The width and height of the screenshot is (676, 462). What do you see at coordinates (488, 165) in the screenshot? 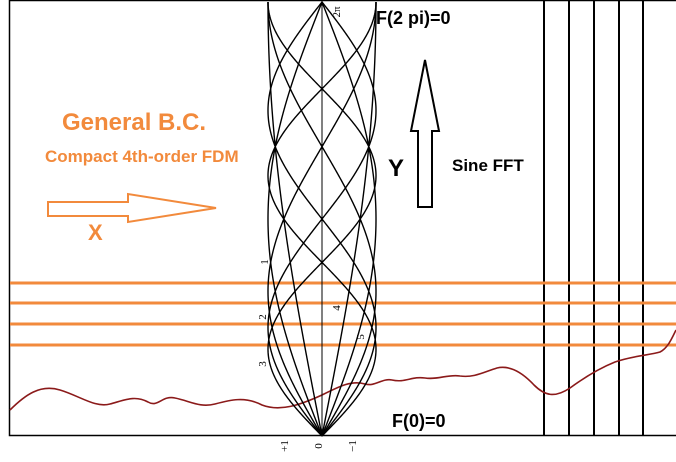
I see `method-label: Sine FFT` at bounding box center [488, 165].